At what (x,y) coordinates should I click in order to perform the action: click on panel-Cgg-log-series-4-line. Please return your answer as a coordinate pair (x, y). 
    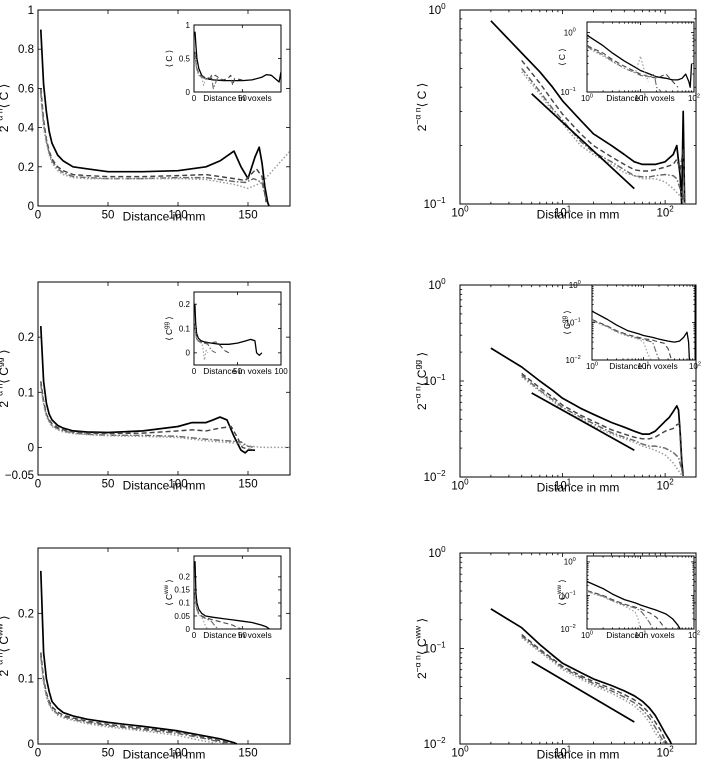
    Looking at the image, I should click on (583, 421).